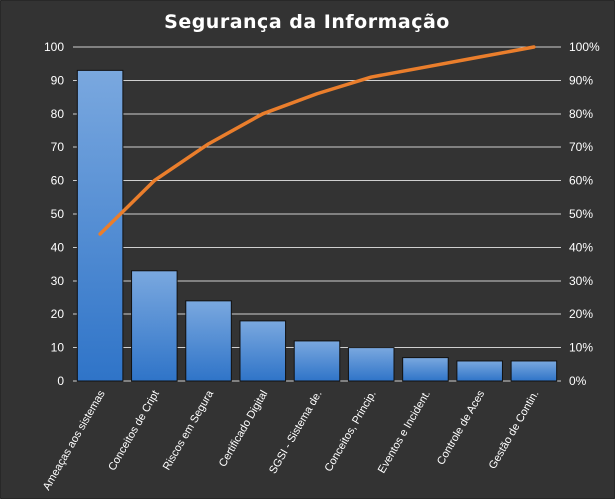  What do you see at coordinates (58, 214) in the screenshot?
I see `y-tick-label: 50` at bounding box center [58, 214].